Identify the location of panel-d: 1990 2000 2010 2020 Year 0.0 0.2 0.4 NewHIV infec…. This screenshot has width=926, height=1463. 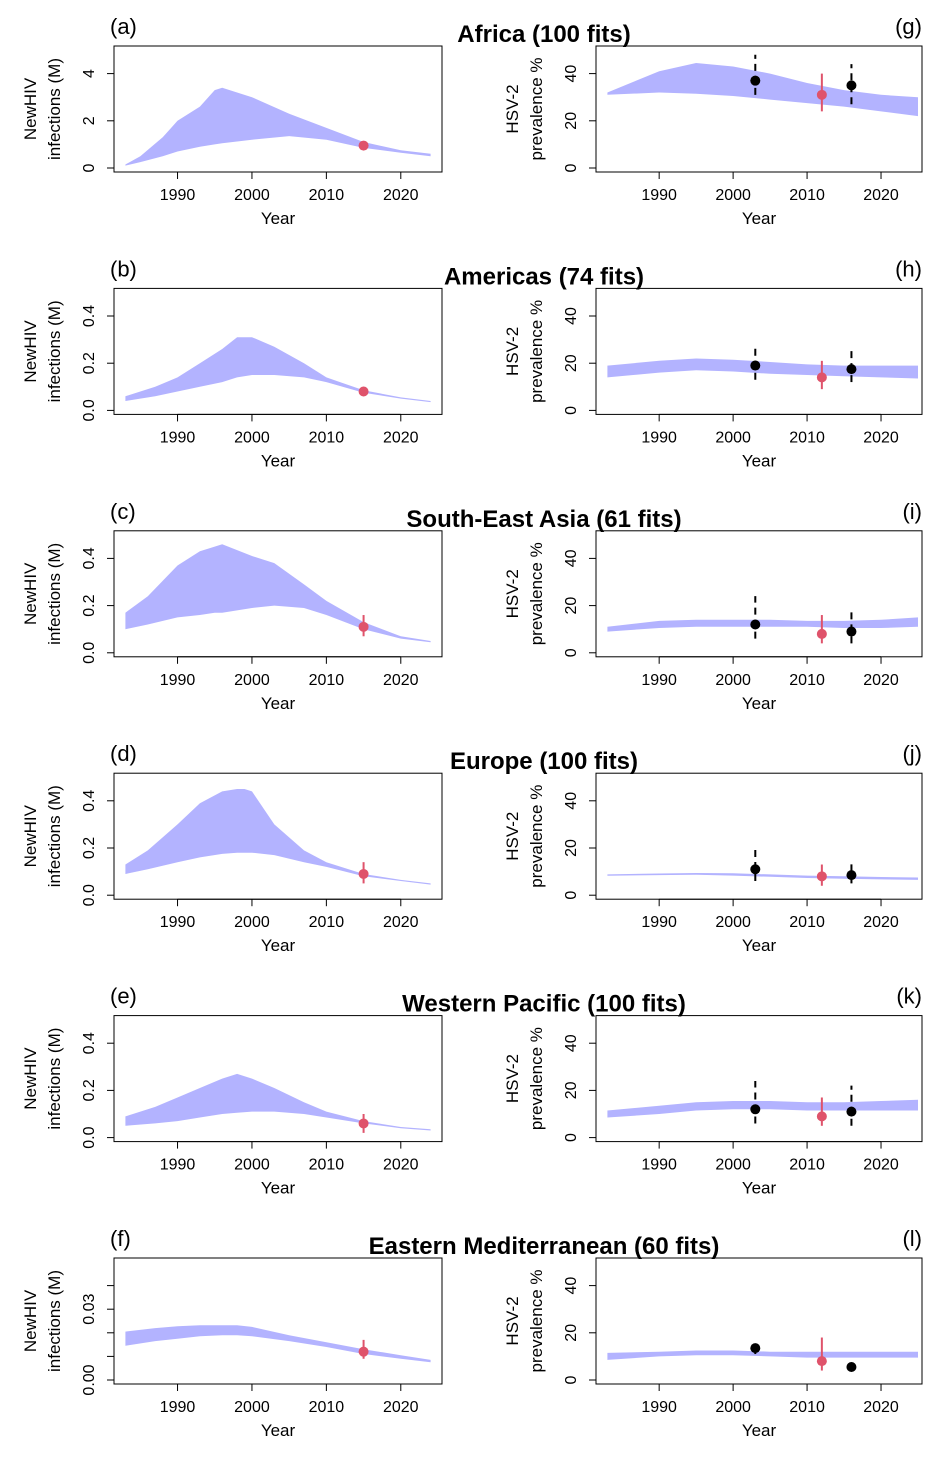
(329, 848).